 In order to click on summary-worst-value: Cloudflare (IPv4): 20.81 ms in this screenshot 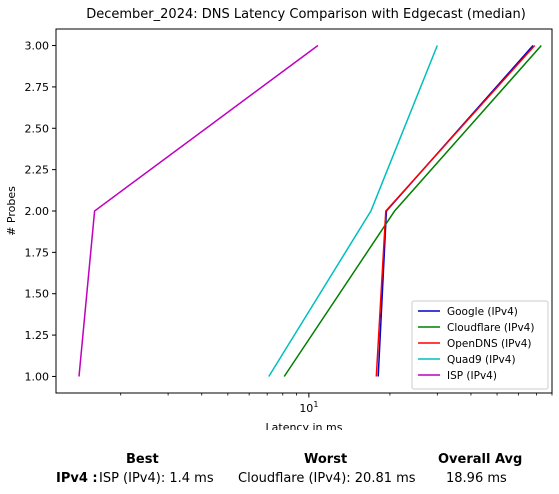, I will do `click(327, 478)`.